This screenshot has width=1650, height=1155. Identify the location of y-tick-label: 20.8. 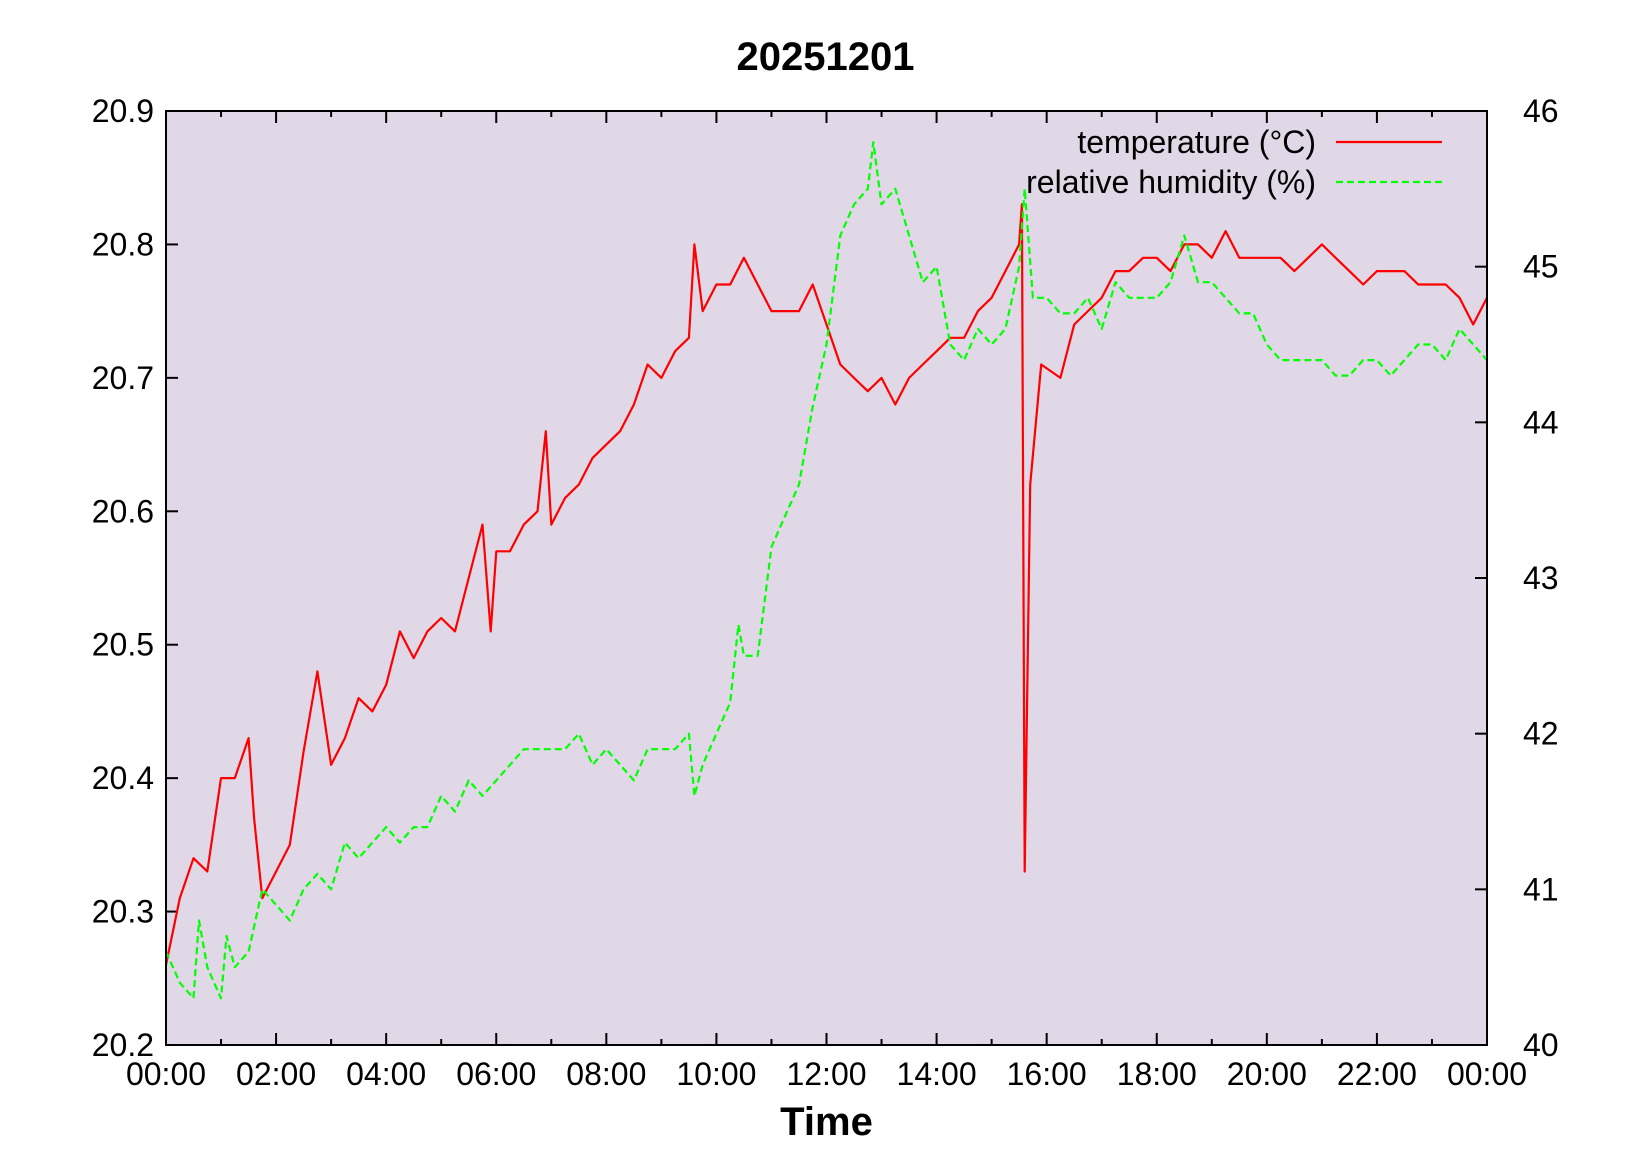
(123, 244).